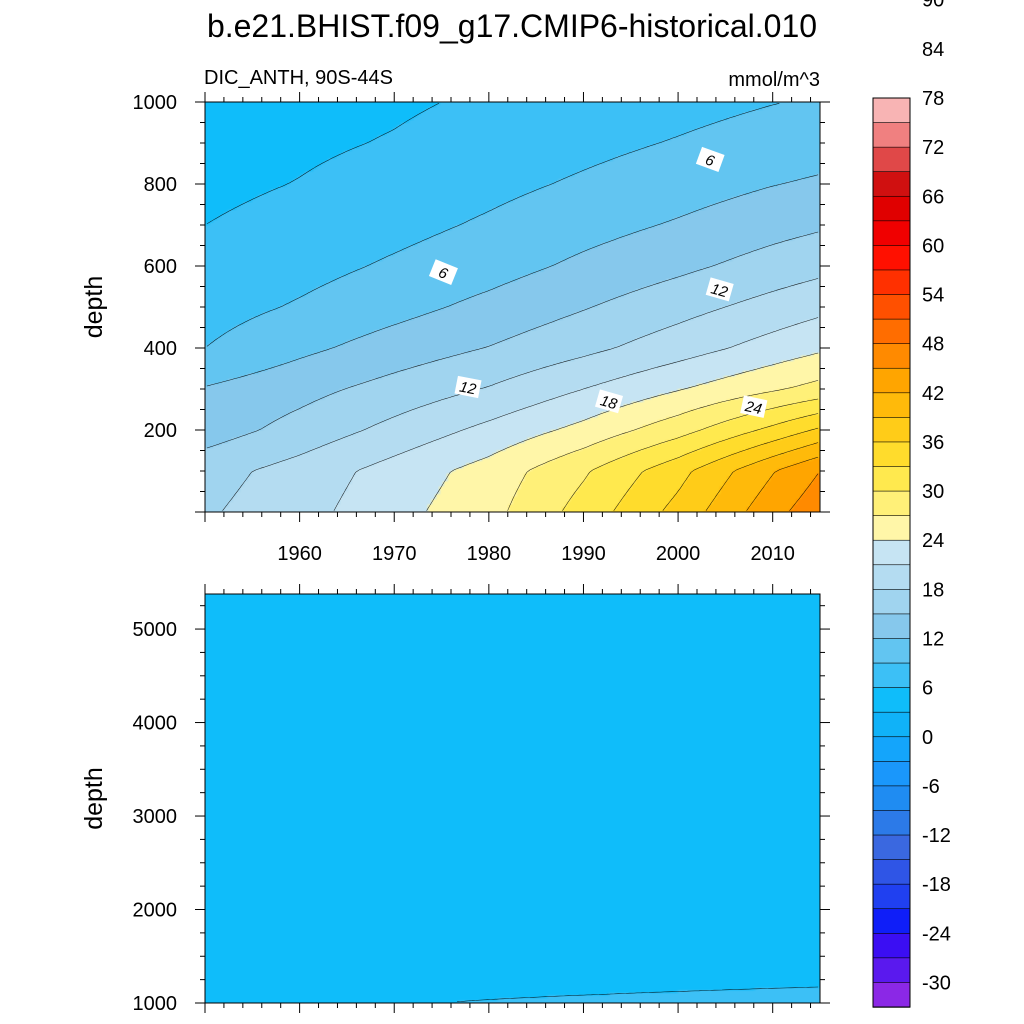  Describe the element at coordinates (936, 836) in the screenshot. I see `colorbar-tick-label: -12` at that location.